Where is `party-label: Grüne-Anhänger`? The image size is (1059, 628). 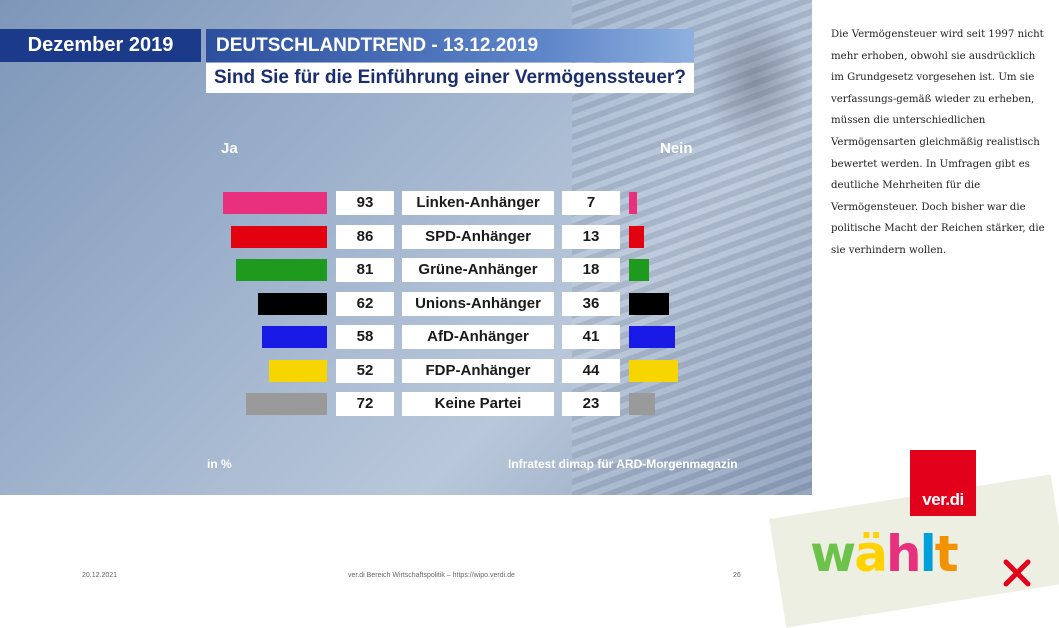 party-label: Grüne-Anhänger is located at coordinates (478, 270).